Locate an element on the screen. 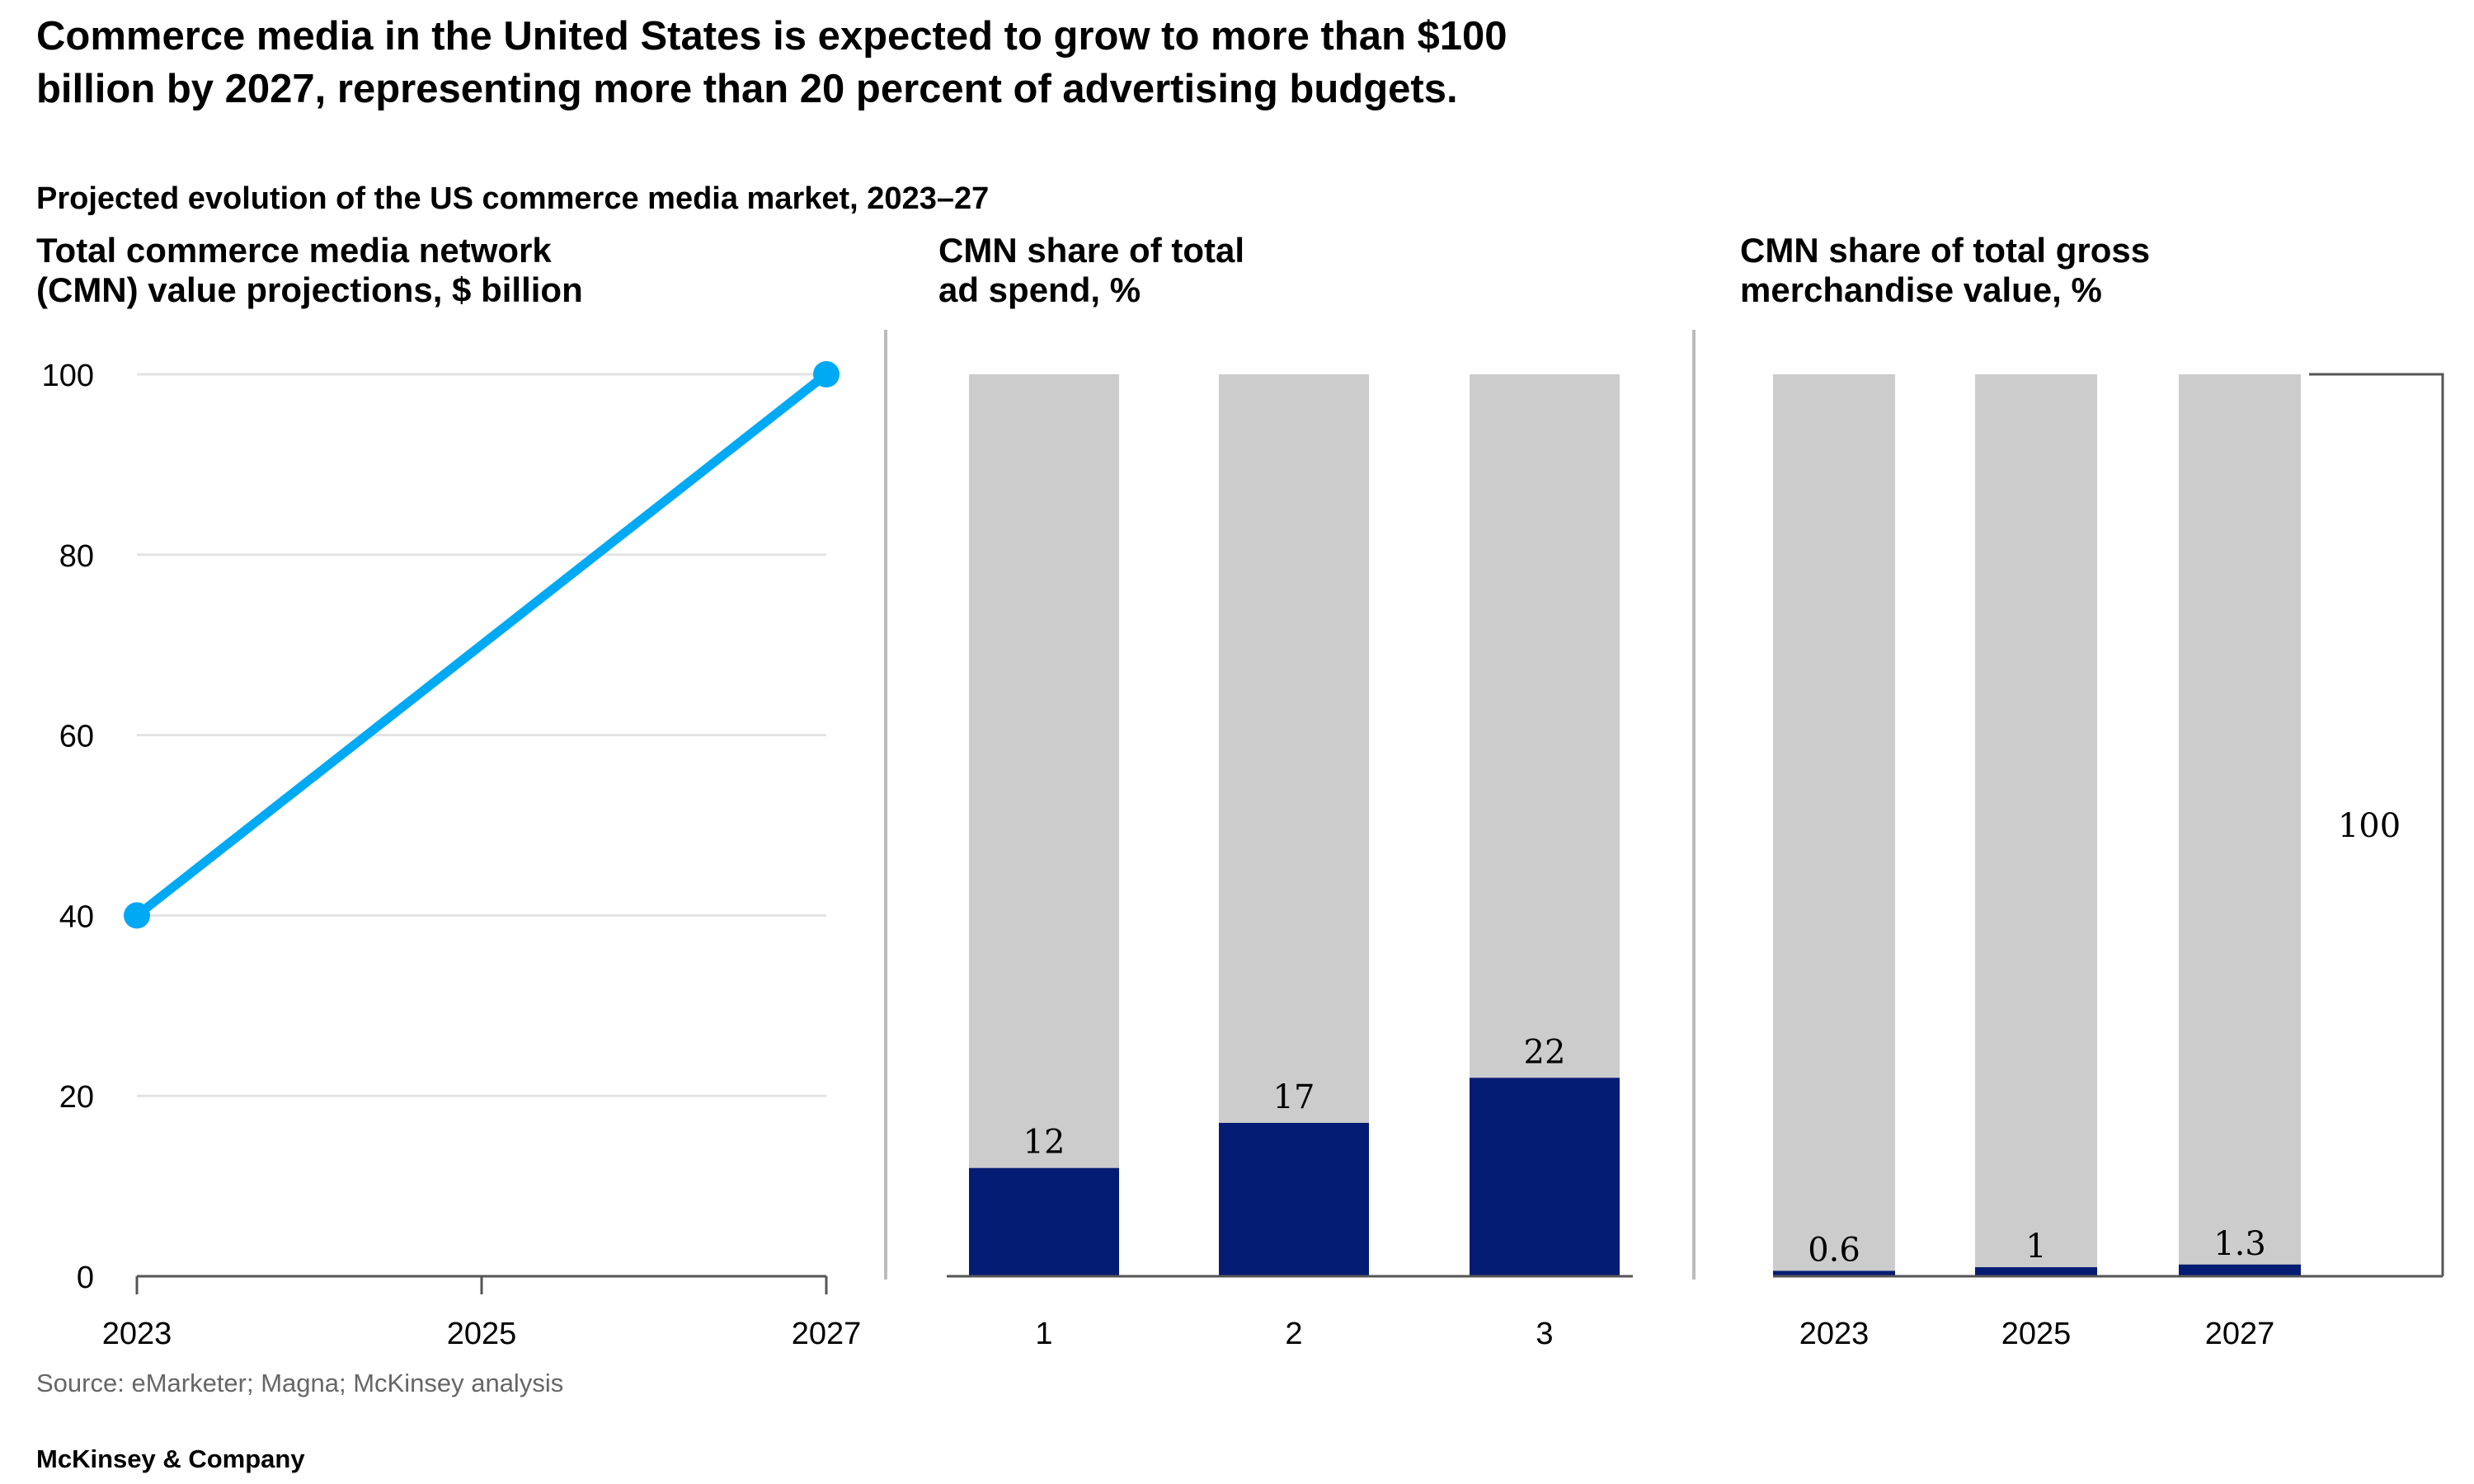  y-tick-label: 40 is located at coordinates (76, 916).